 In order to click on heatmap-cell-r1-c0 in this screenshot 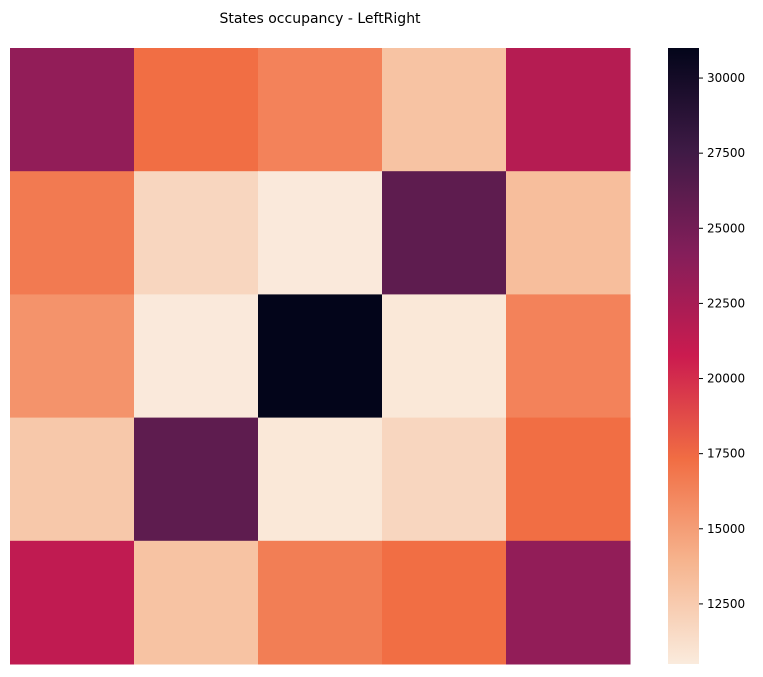, I will do `click(72, 233)`.